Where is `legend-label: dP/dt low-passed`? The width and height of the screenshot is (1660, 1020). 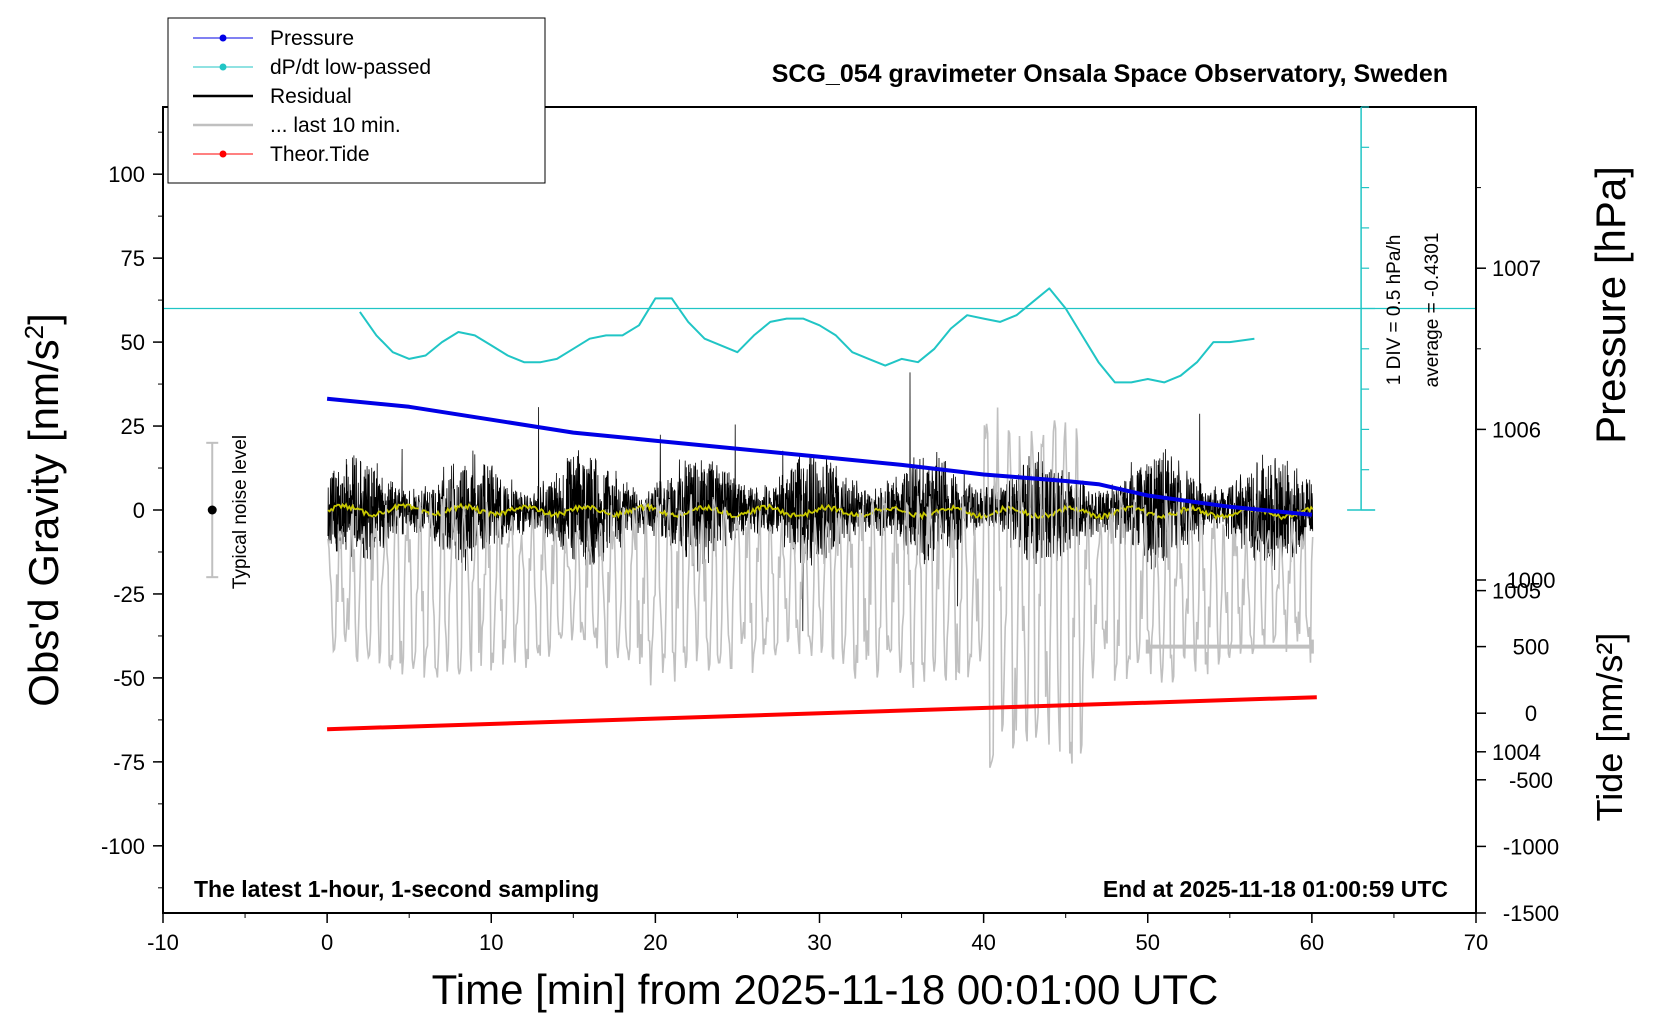 legend-label: dP/dt low-passed is located at coordinates (350, 67).